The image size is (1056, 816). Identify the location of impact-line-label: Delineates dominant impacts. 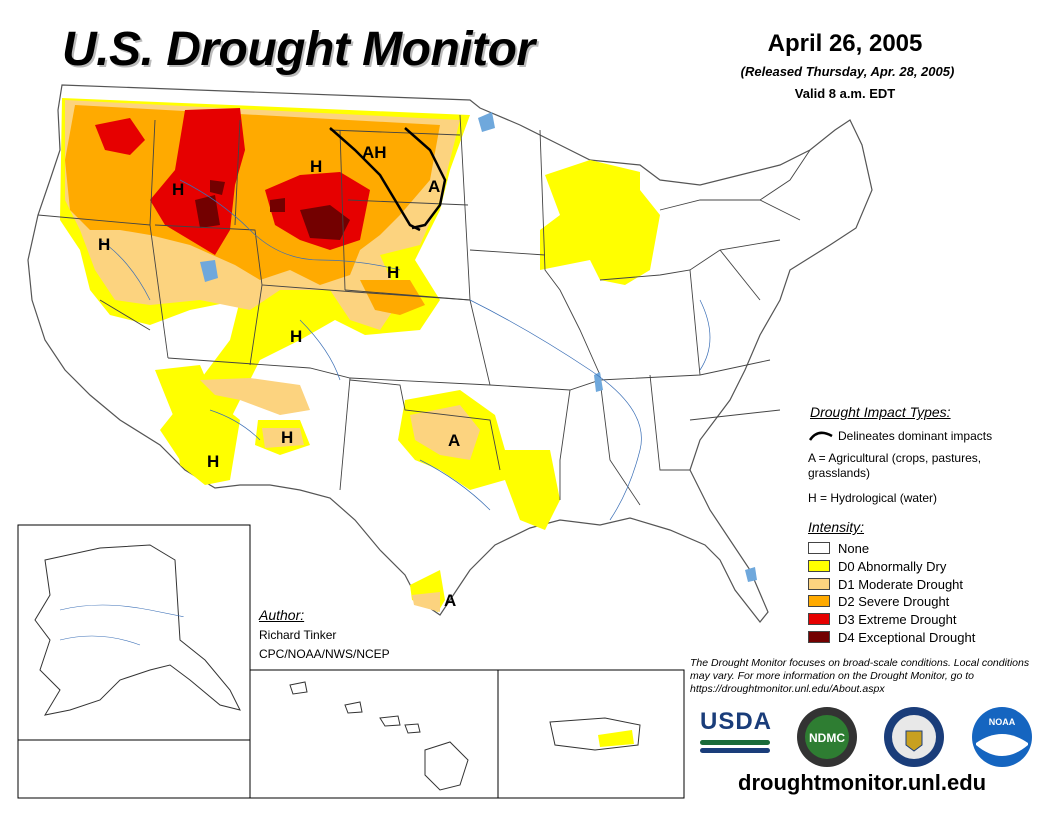
(915, 436).